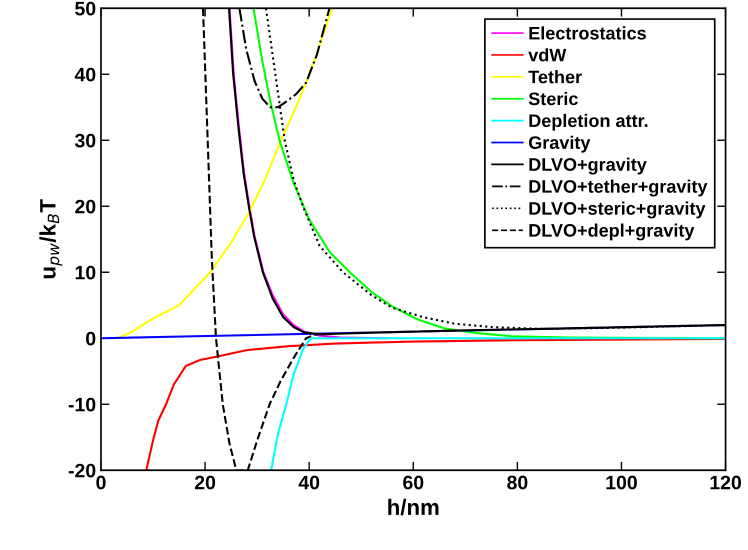 The image size is (748, 550). I want to click on x-tick-label: 0, so click(101, 483).